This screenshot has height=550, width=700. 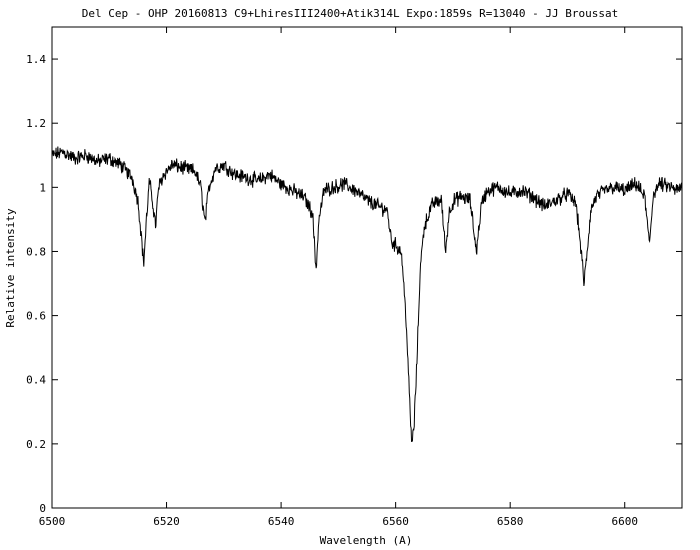 What do you see at coordinates (36, 59) in the screenshot?
I see `y-tick-label: 1.4` at bounding box center [36, 59].